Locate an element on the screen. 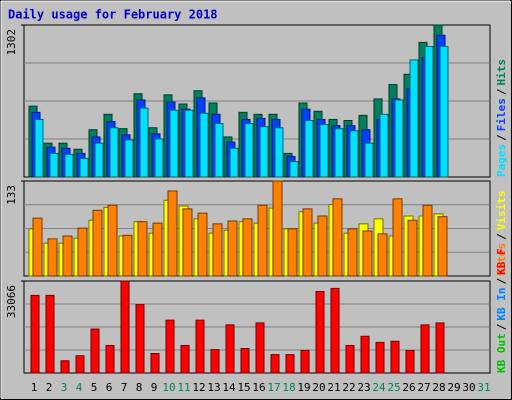  x-tick-label: 23 is located at coordinates (363, 387).